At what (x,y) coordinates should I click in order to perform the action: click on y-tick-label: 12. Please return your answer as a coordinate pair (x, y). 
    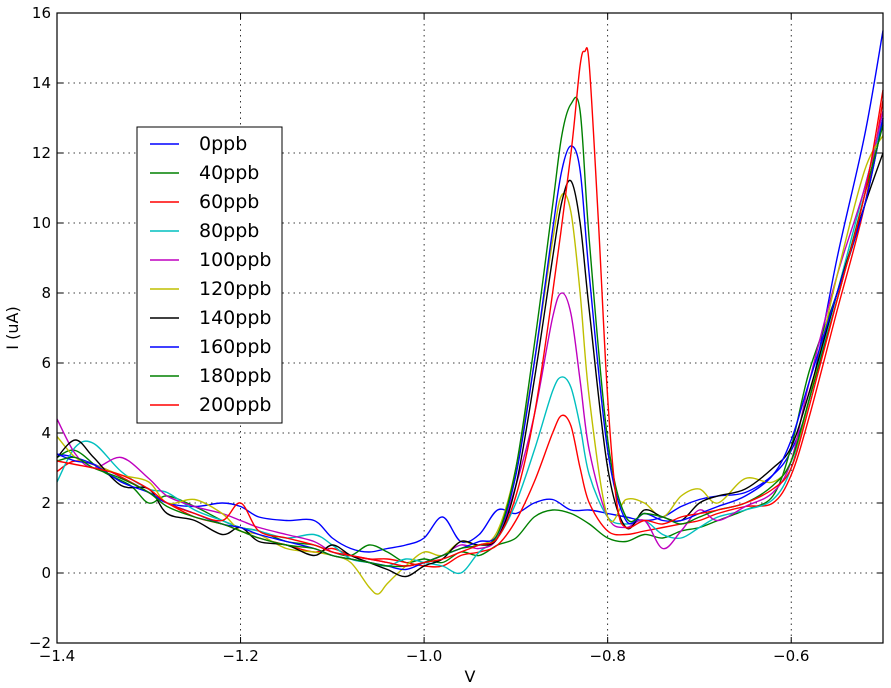
    Looking at the image, I should click on (41, 153).